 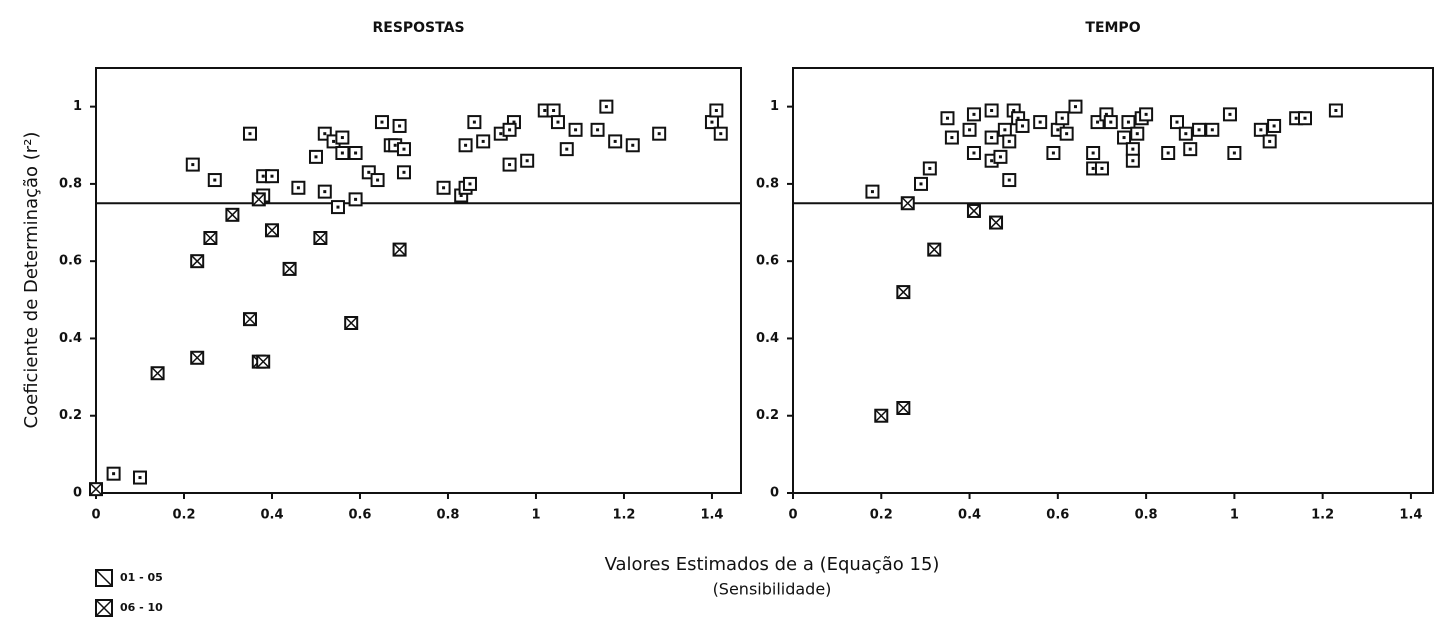 I want to click on legend-item: 01 - 05, so click(x=129, y=578).